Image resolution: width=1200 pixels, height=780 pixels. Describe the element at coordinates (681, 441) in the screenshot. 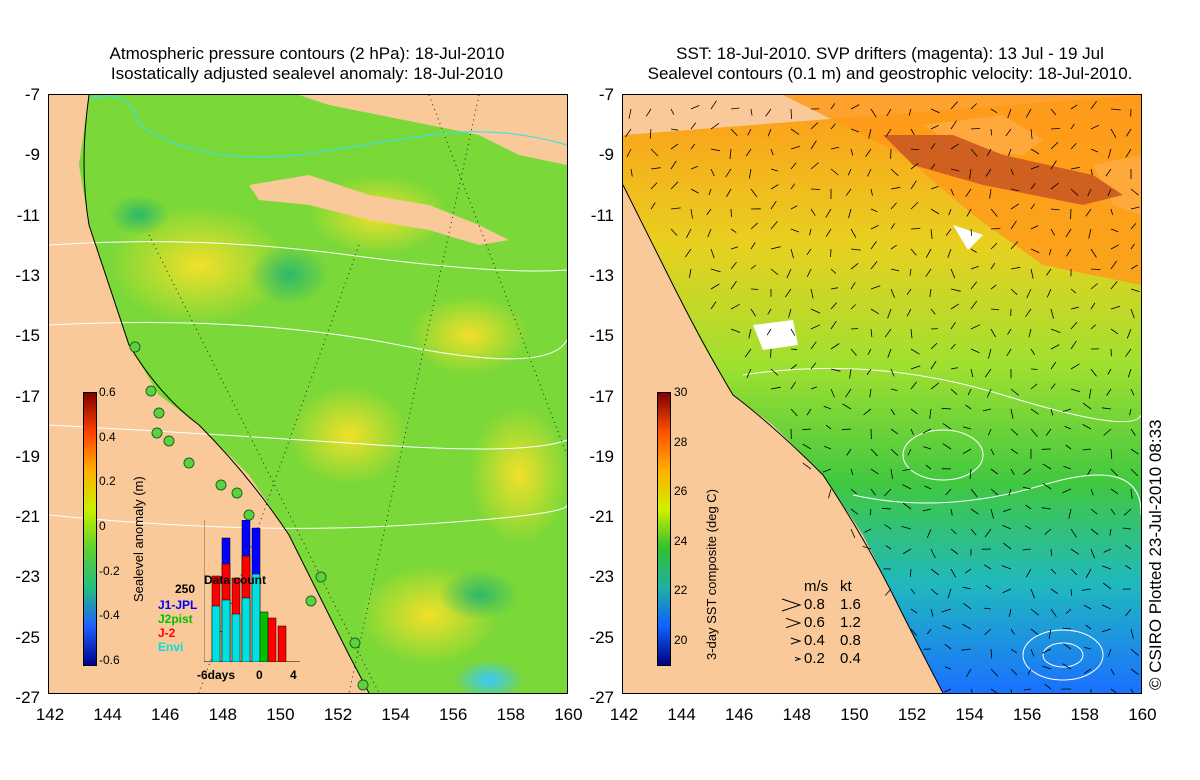

I see `right-colorbar-tick: 28` at that location.